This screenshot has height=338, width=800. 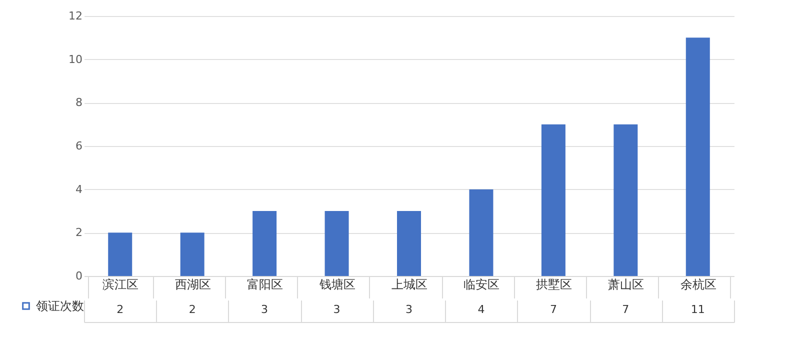 What do you see at coordinates (337, 285) in the screenshot?
I see `x-tick-label: 钱塘区` at bounding box center [337, 285].